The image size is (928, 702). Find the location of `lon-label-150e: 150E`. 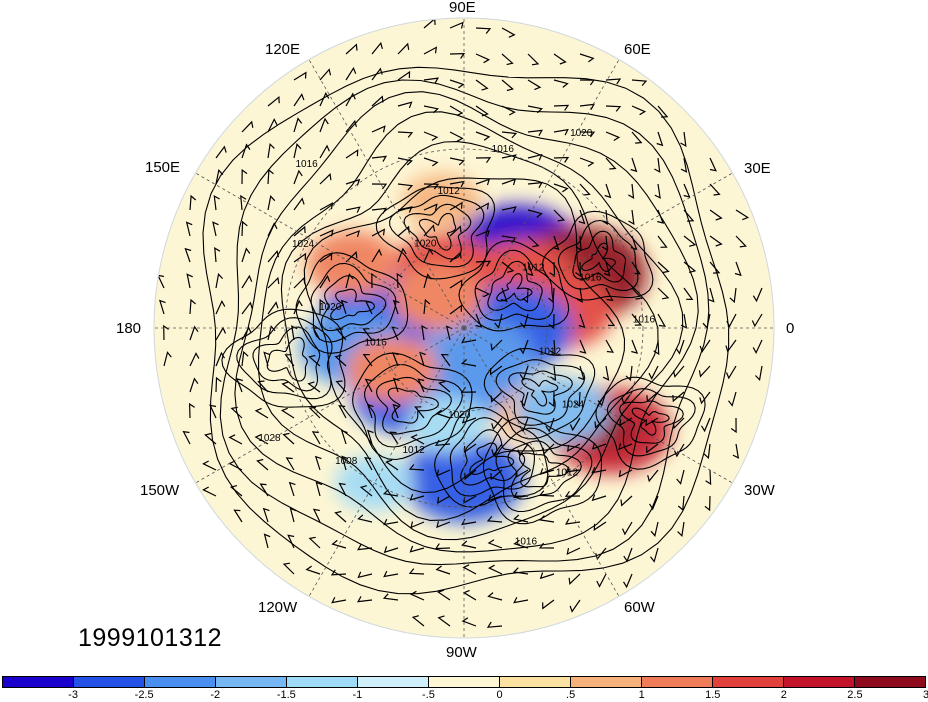

lon-label-150e: 150E is located at coordinates (163, 167).